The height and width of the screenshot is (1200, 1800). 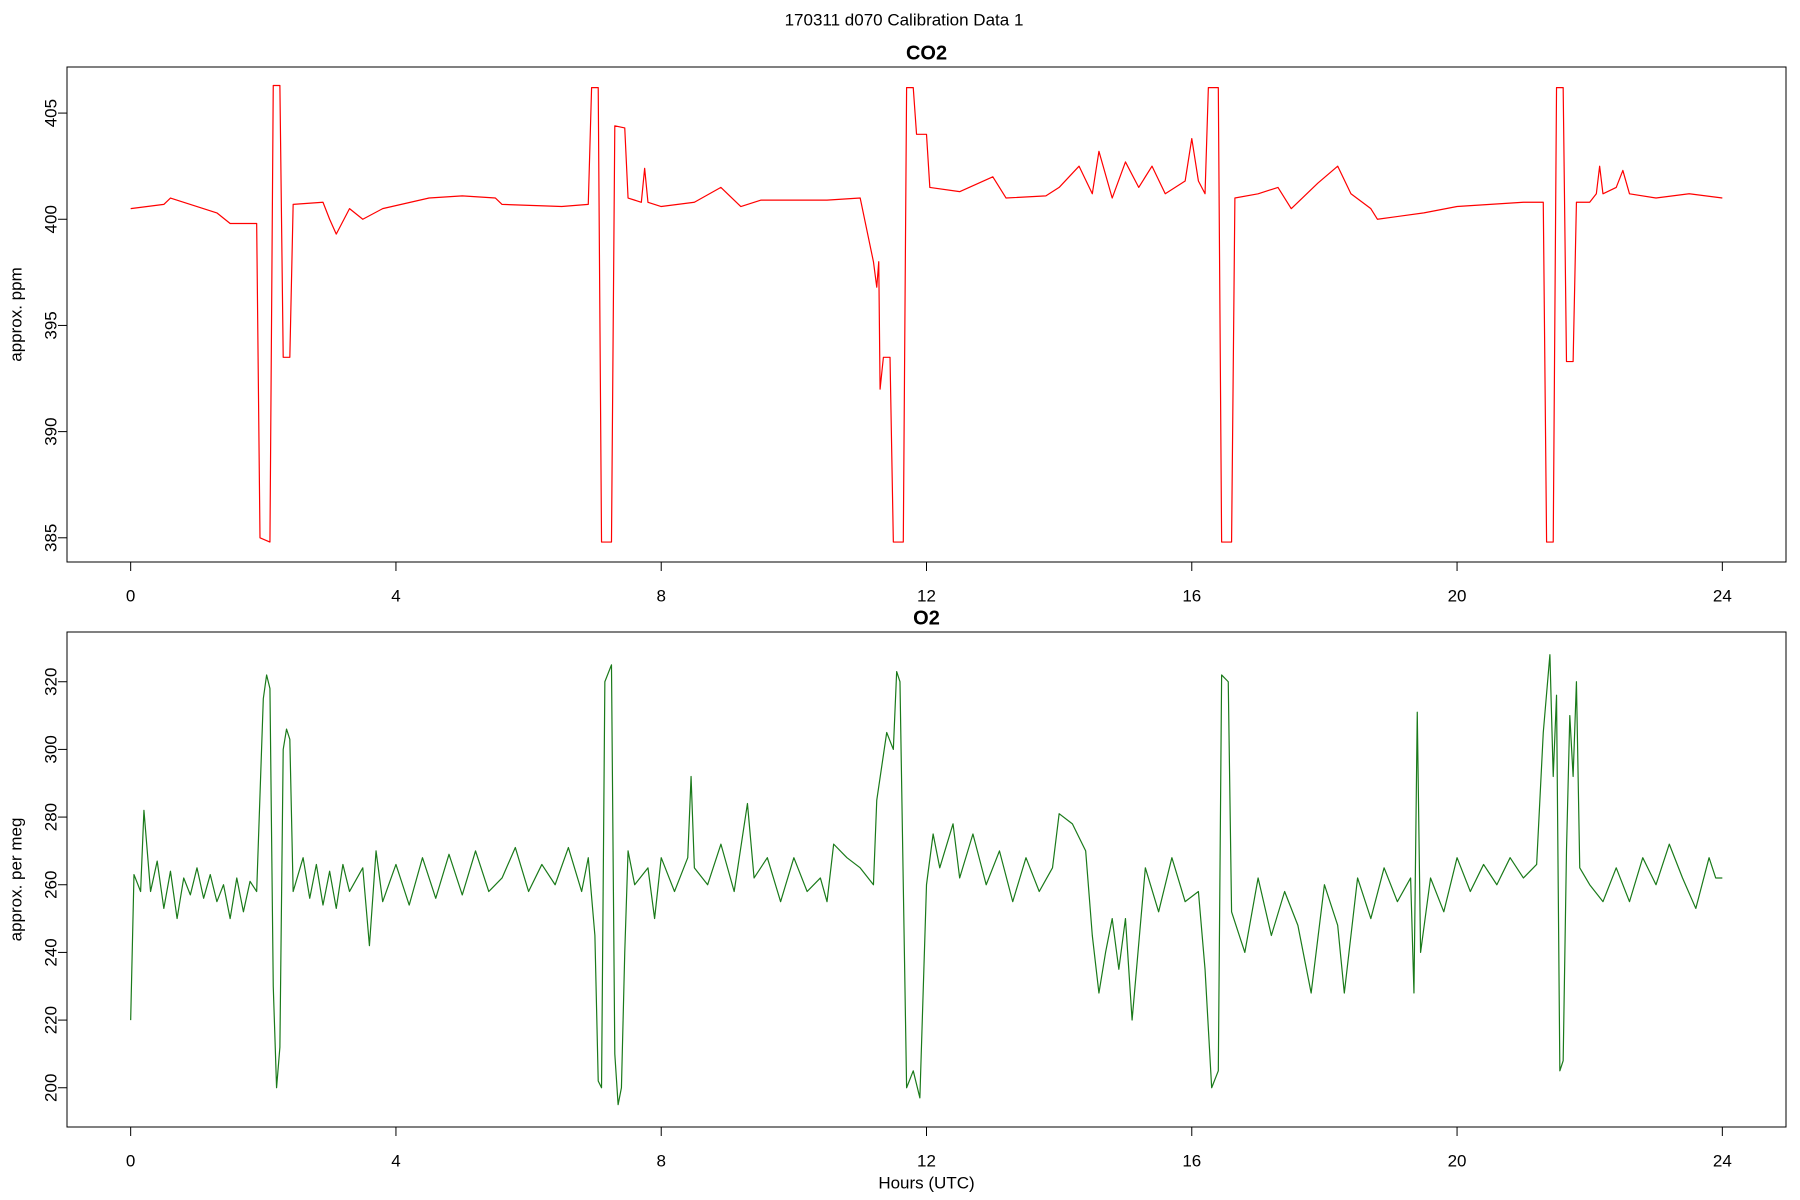 I want to click on figure-title: 170311 d070 Calibration Data 1, so click(x=904, y=19).